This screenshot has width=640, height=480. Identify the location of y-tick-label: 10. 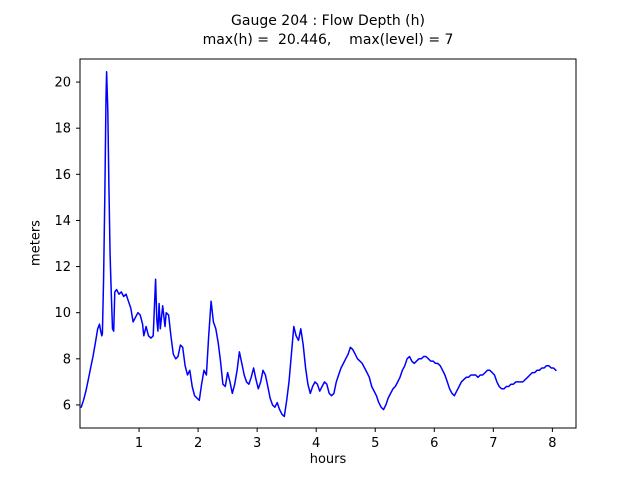
(62, 313).